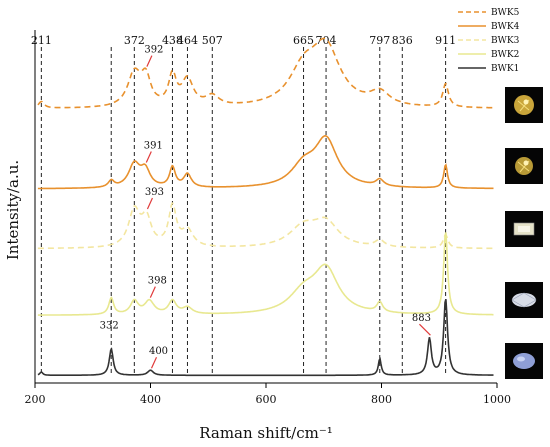 The image size is (550, 447). Describe the element at coordinates (265, 162) in the screenshot. I see `series-line-bwk4` at that location.